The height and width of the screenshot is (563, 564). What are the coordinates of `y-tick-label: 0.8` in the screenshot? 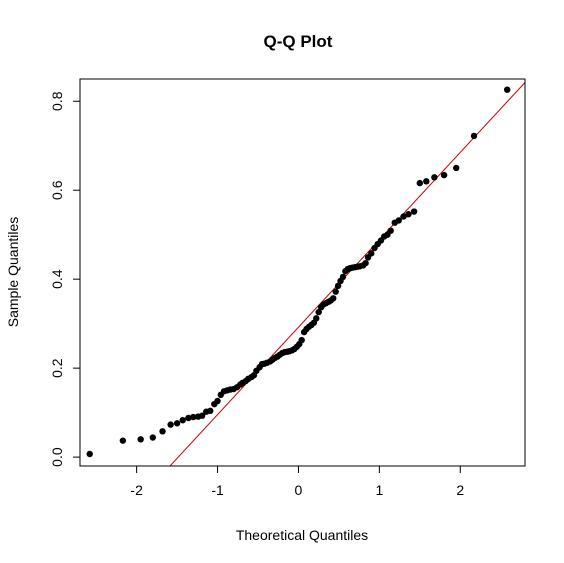 It's located at (57, 101).